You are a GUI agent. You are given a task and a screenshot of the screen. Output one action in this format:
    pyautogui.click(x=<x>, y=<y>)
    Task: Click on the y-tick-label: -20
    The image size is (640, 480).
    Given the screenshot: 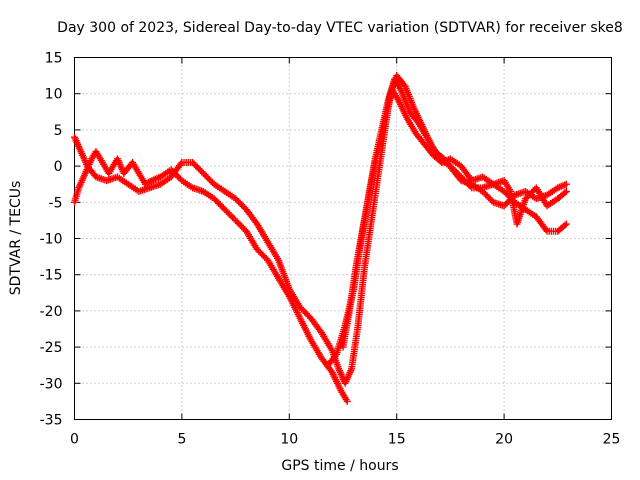 What is the action you would take?
    pyautogui.click(x=51, y=312)
    